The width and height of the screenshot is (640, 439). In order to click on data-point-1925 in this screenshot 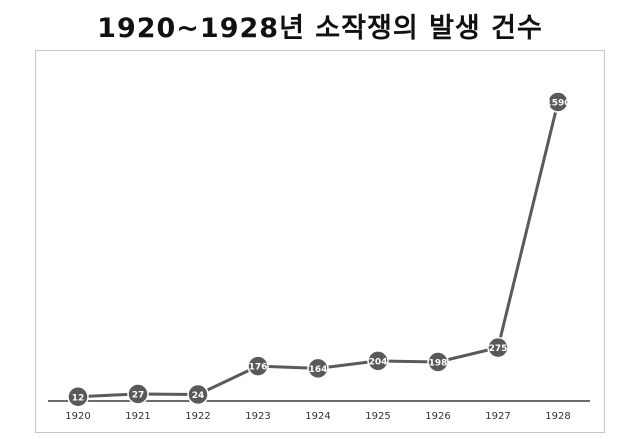, I will do `click(378, 361)`.